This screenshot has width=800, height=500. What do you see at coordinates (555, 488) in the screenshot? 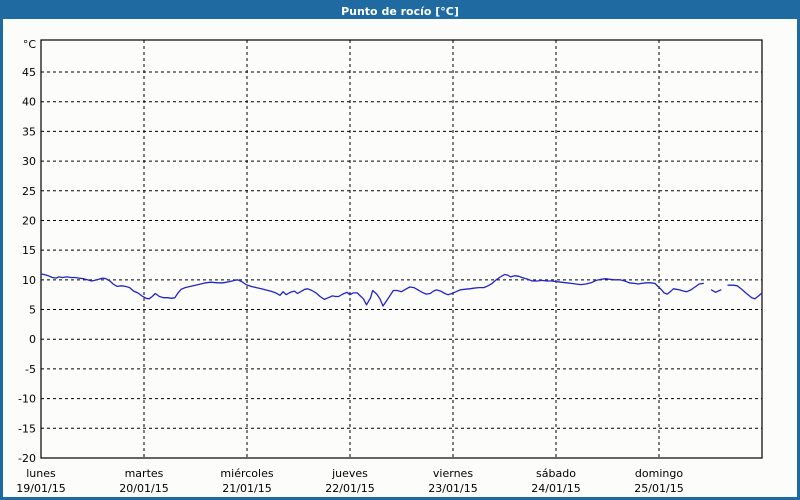
I see `x-date-label: 24/01/15` at bounding box center [555, 488].